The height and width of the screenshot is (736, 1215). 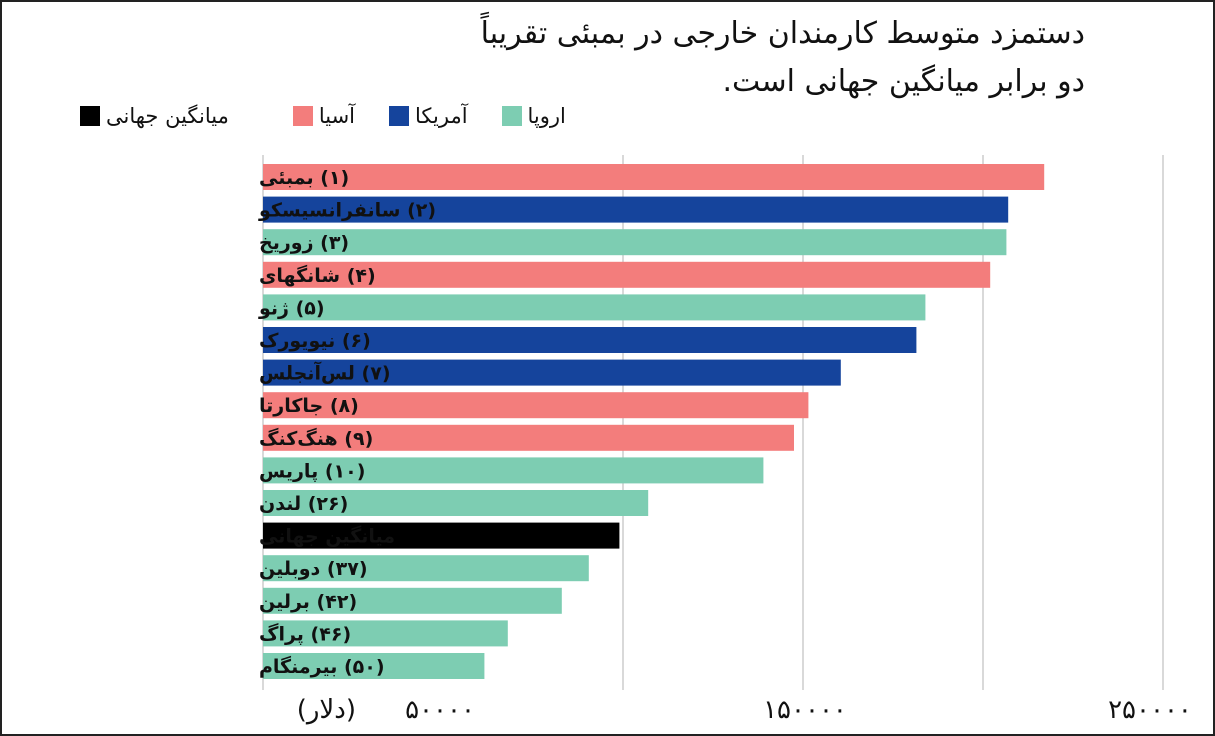 I want to click on legend-swatch-world-average, so click(x=90, y=116).